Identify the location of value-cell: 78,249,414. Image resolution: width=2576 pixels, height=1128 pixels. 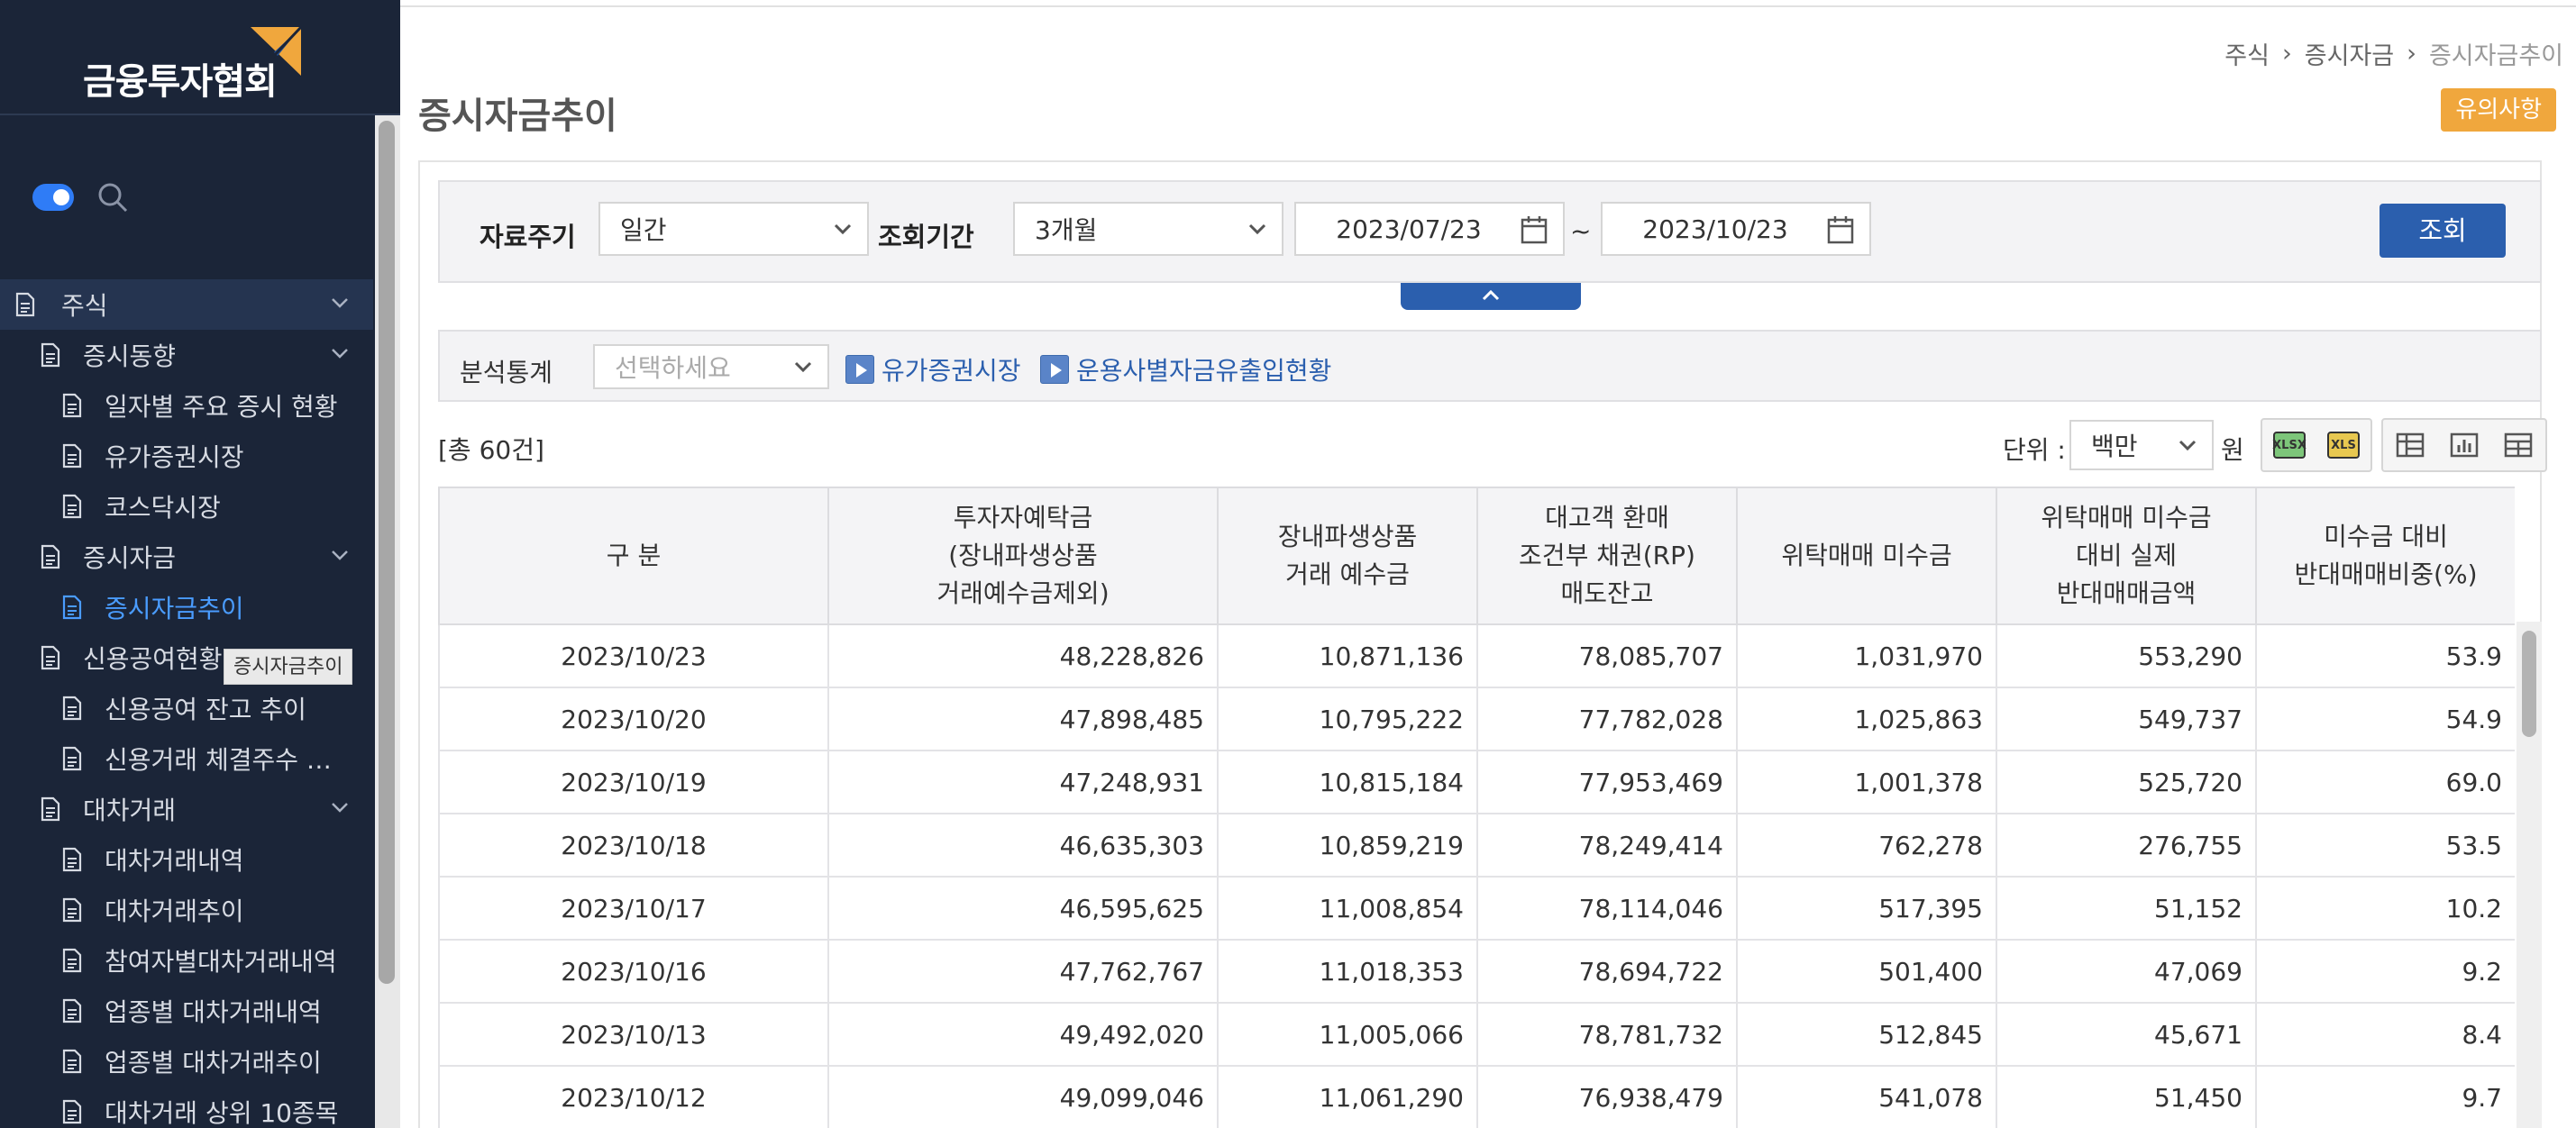
(1607, 846).